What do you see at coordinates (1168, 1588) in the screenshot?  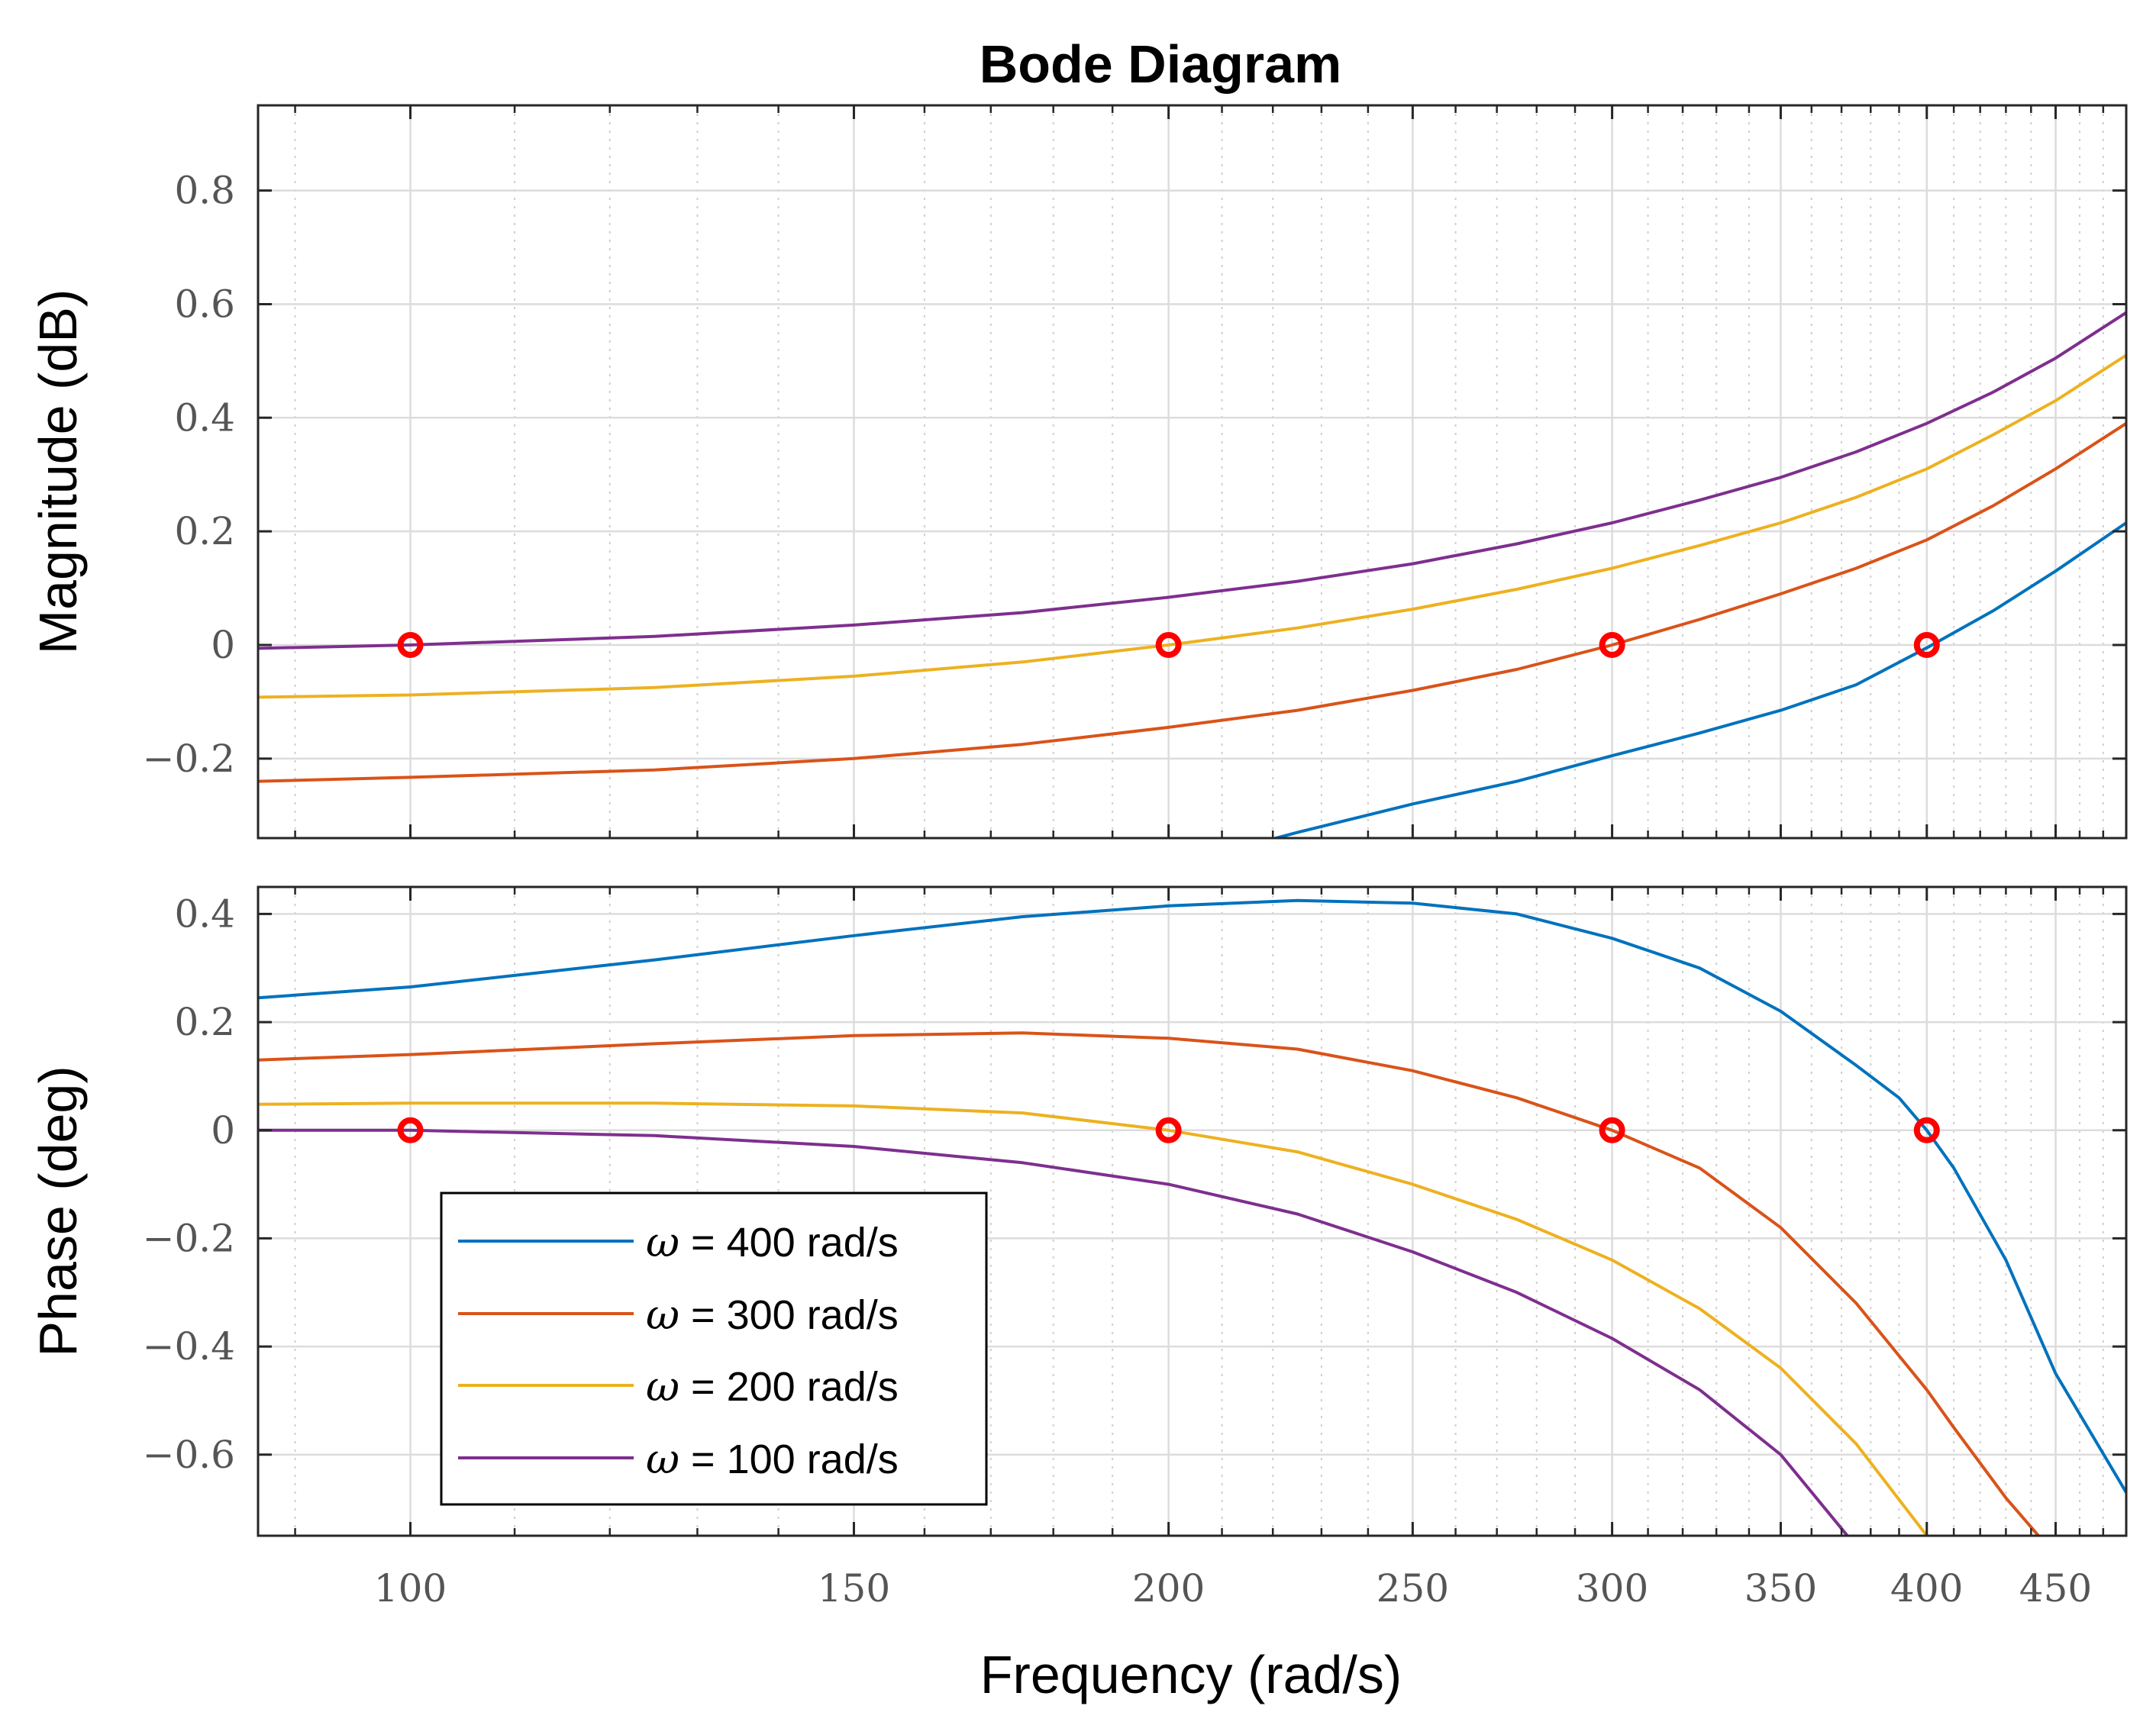 I see `x-tick-label: 200` at bounding box center [1168, 1588].